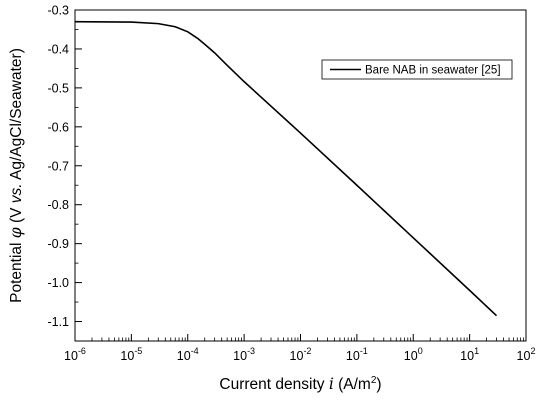  What do you see at coordinates (131, 354) in the screenshot?
I see `x-tick-label: 10⁻⁵` at bounding box center [131, 354].